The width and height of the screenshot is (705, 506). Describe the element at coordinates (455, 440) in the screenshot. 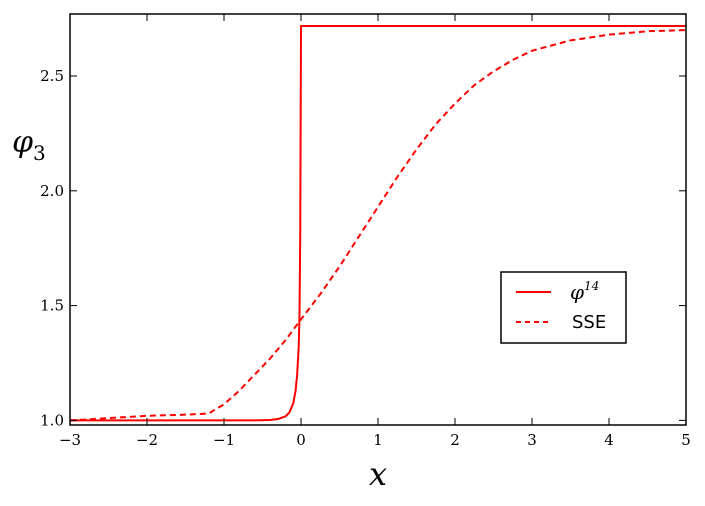

I see `x-tick-label: 2` at that location.